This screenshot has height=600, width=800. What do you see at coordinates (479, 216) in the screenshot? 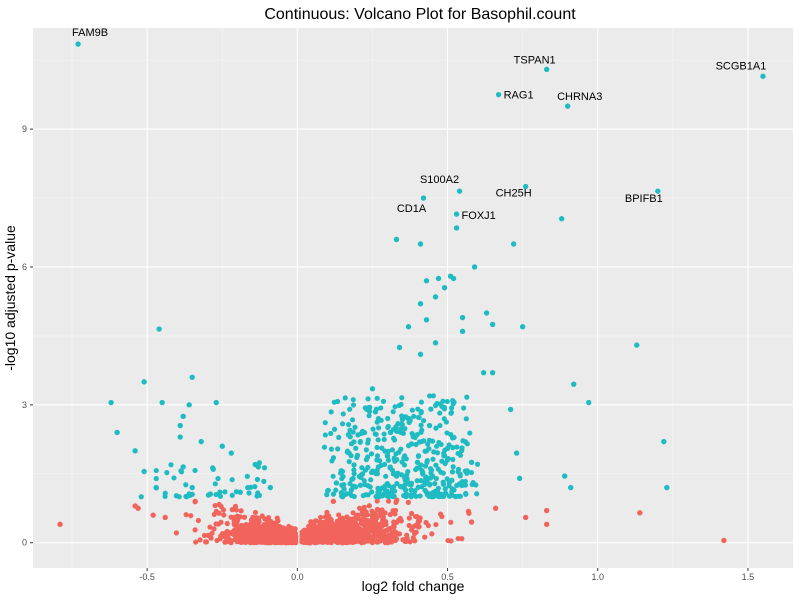
I see `gene-label: FOXJ1` at bounding box center [479, 216].